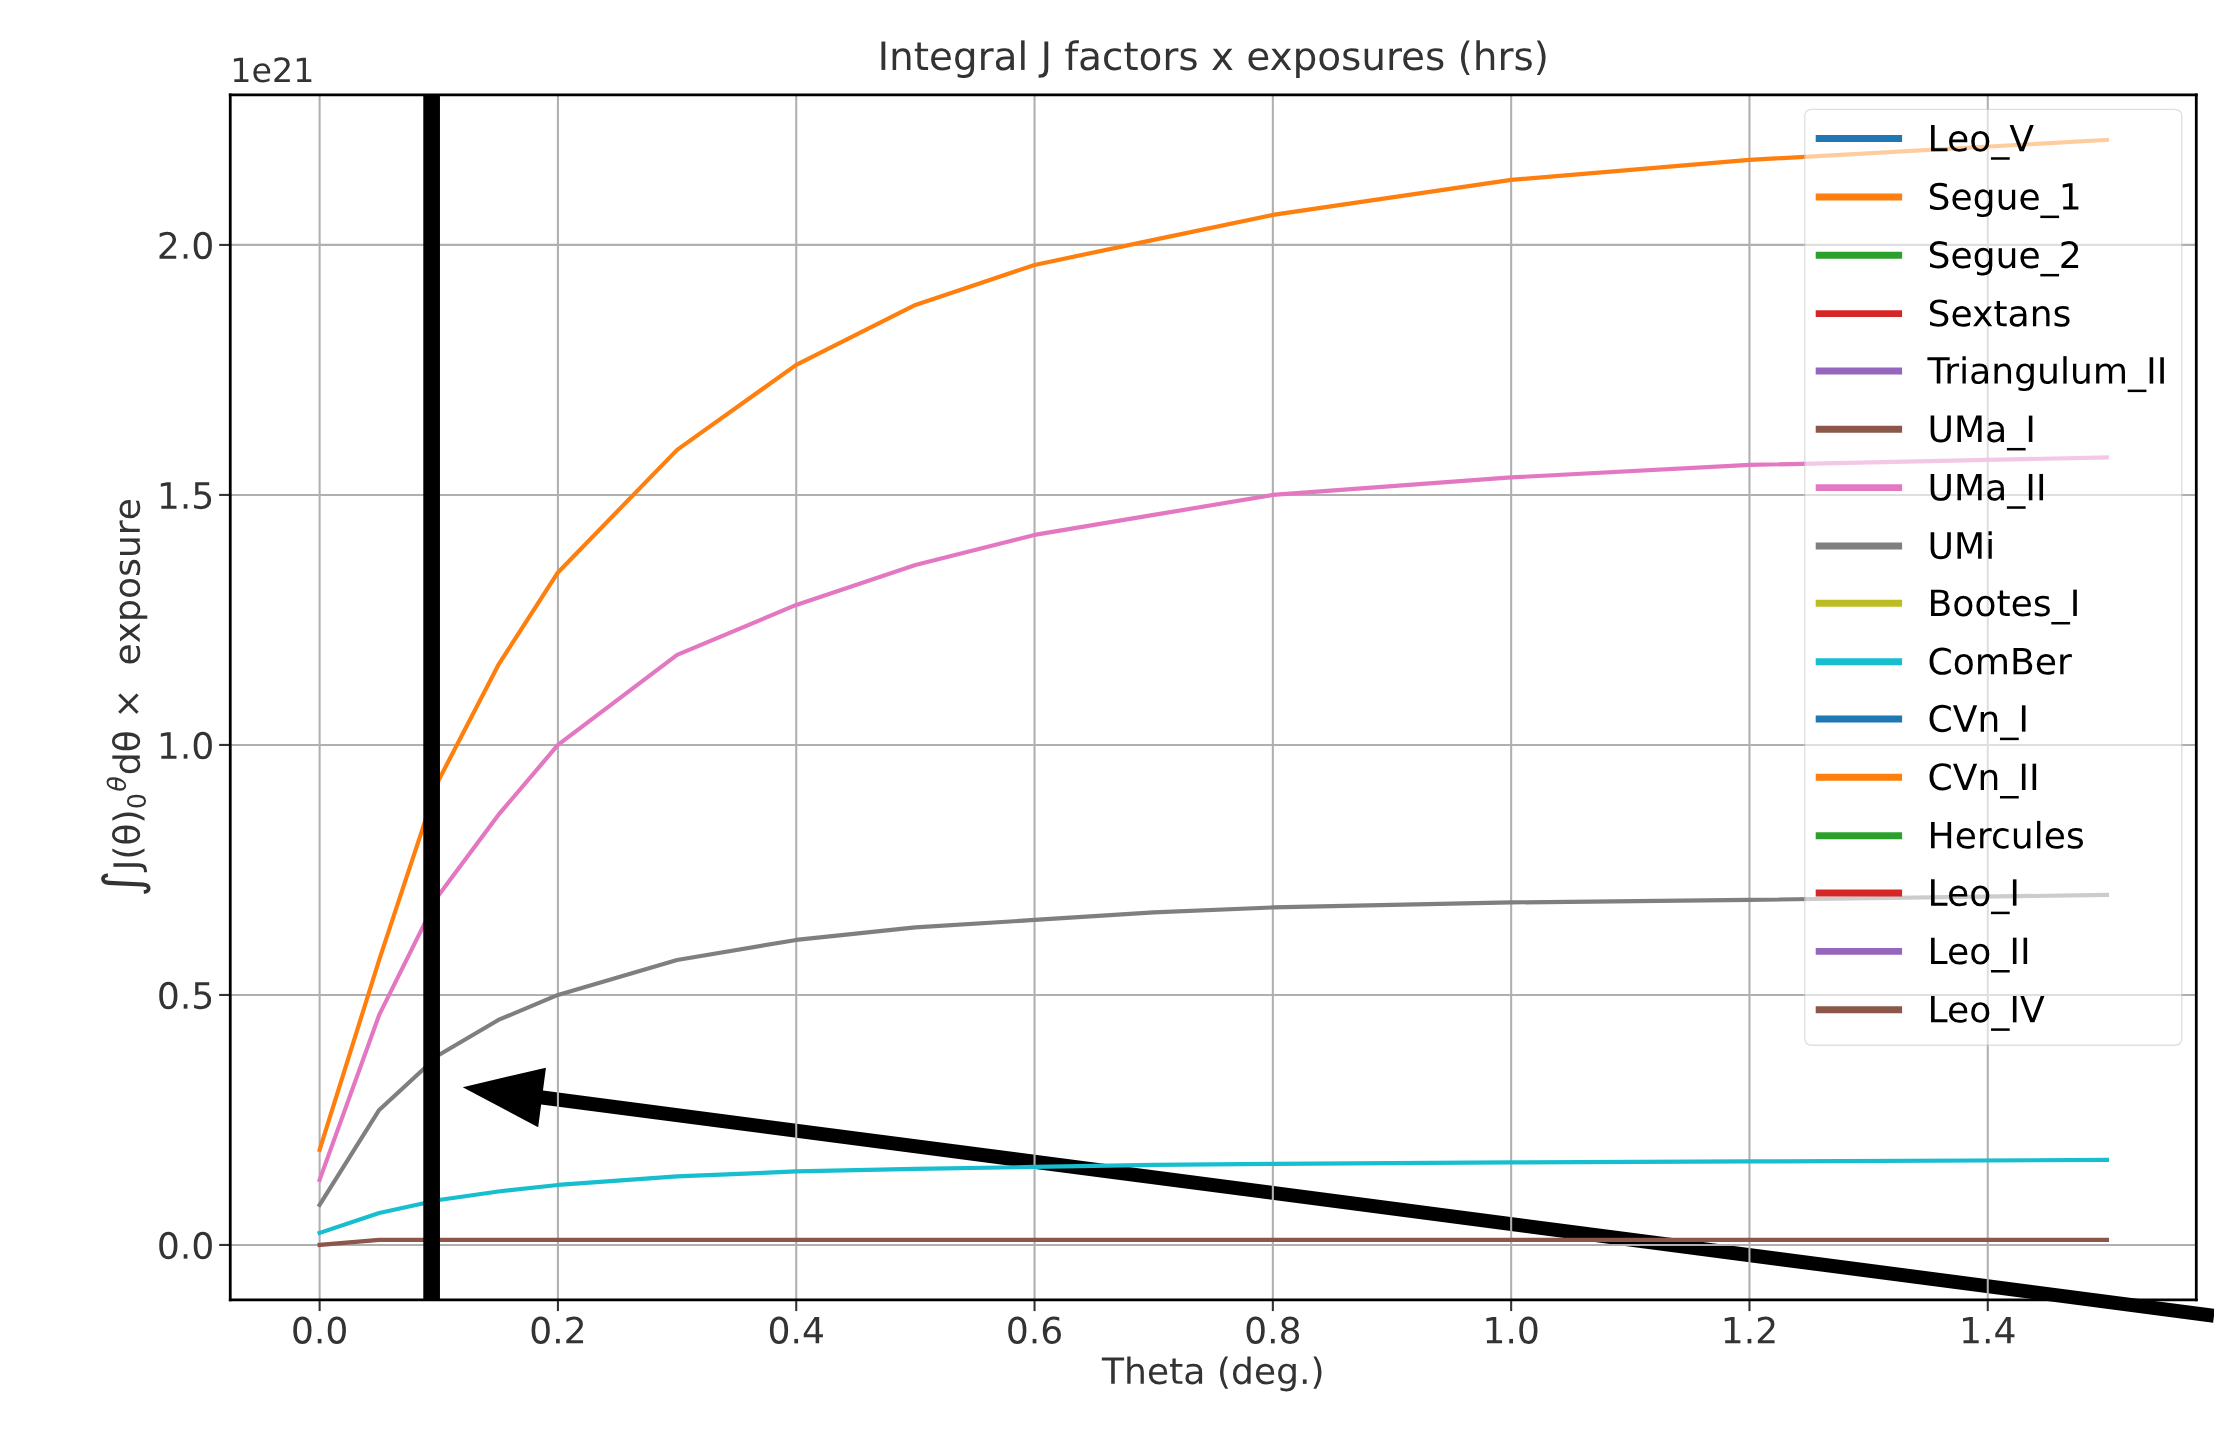 This screenshot has height=1438, width=2214. I want to click on legend-label: Leo_I, so click(1974, 897).